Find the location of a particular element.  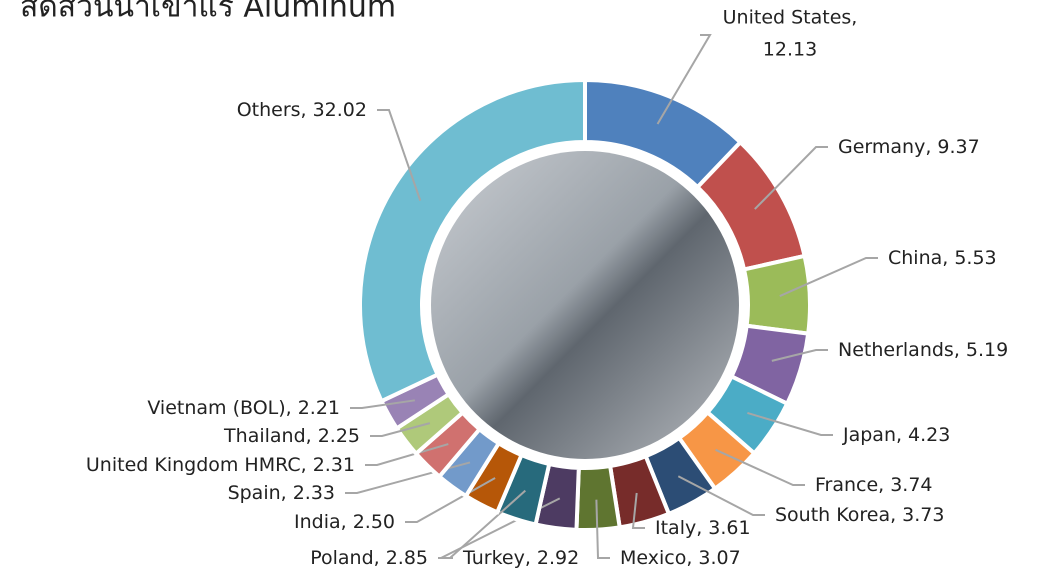

data-label-value: 2.31 is located at coordinates (334, 465).